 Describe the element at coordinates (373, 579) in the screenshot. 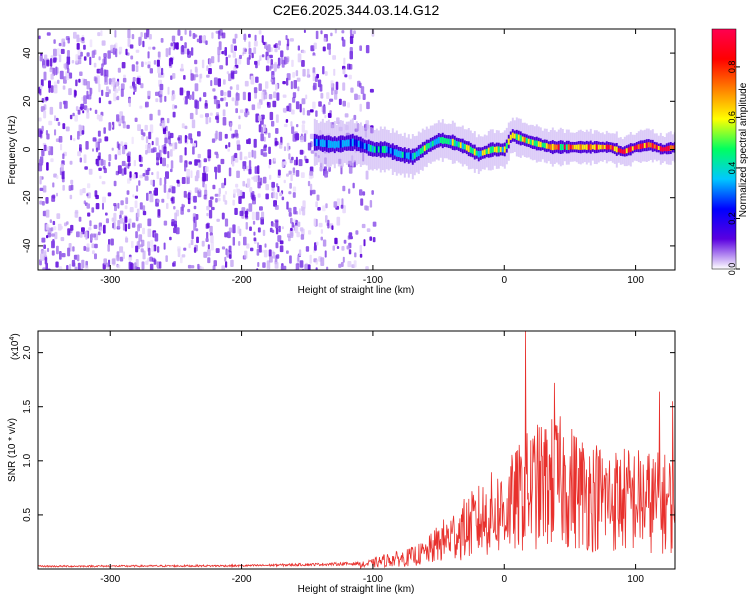

I see `snr-x-tick-label: -100` at that location.